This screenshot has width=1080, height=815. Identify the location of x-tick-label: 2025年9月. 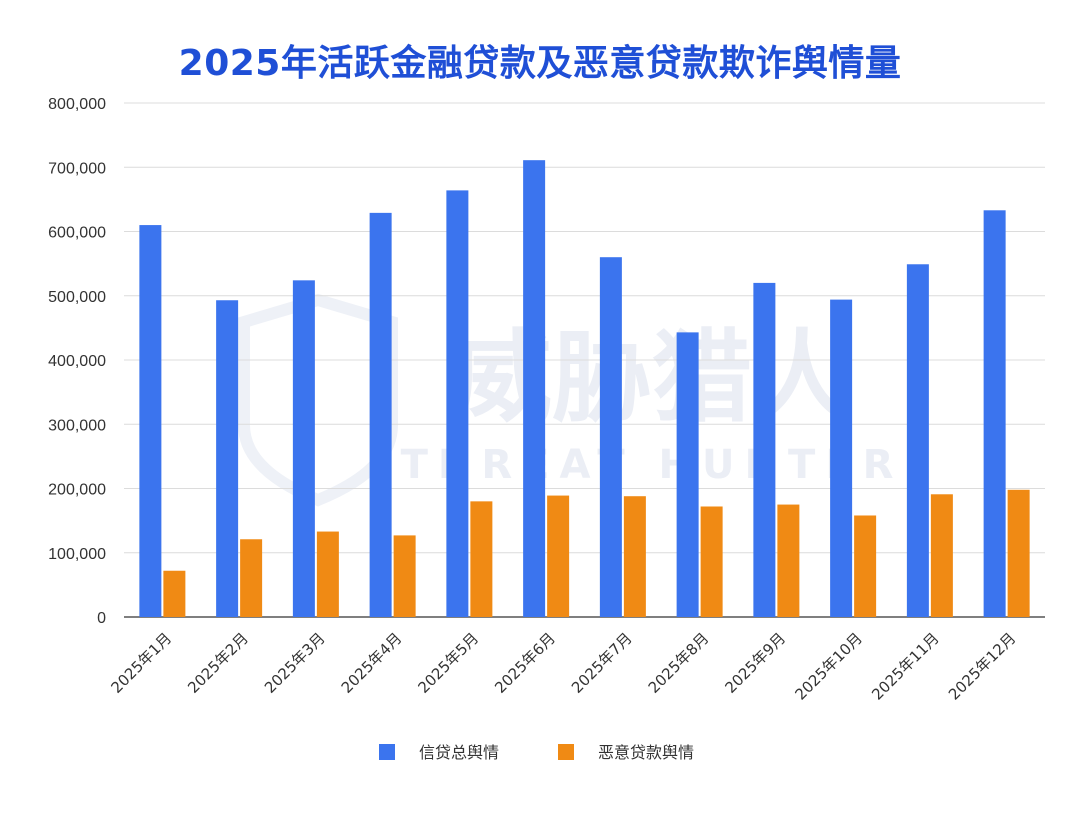
(756, 663).